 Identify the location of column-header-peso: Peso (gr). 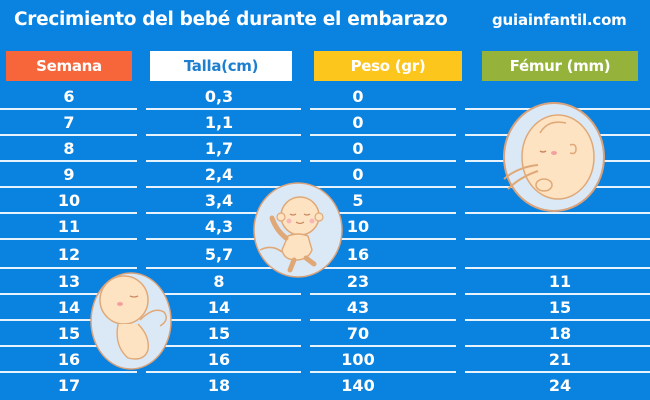
(388, 66).